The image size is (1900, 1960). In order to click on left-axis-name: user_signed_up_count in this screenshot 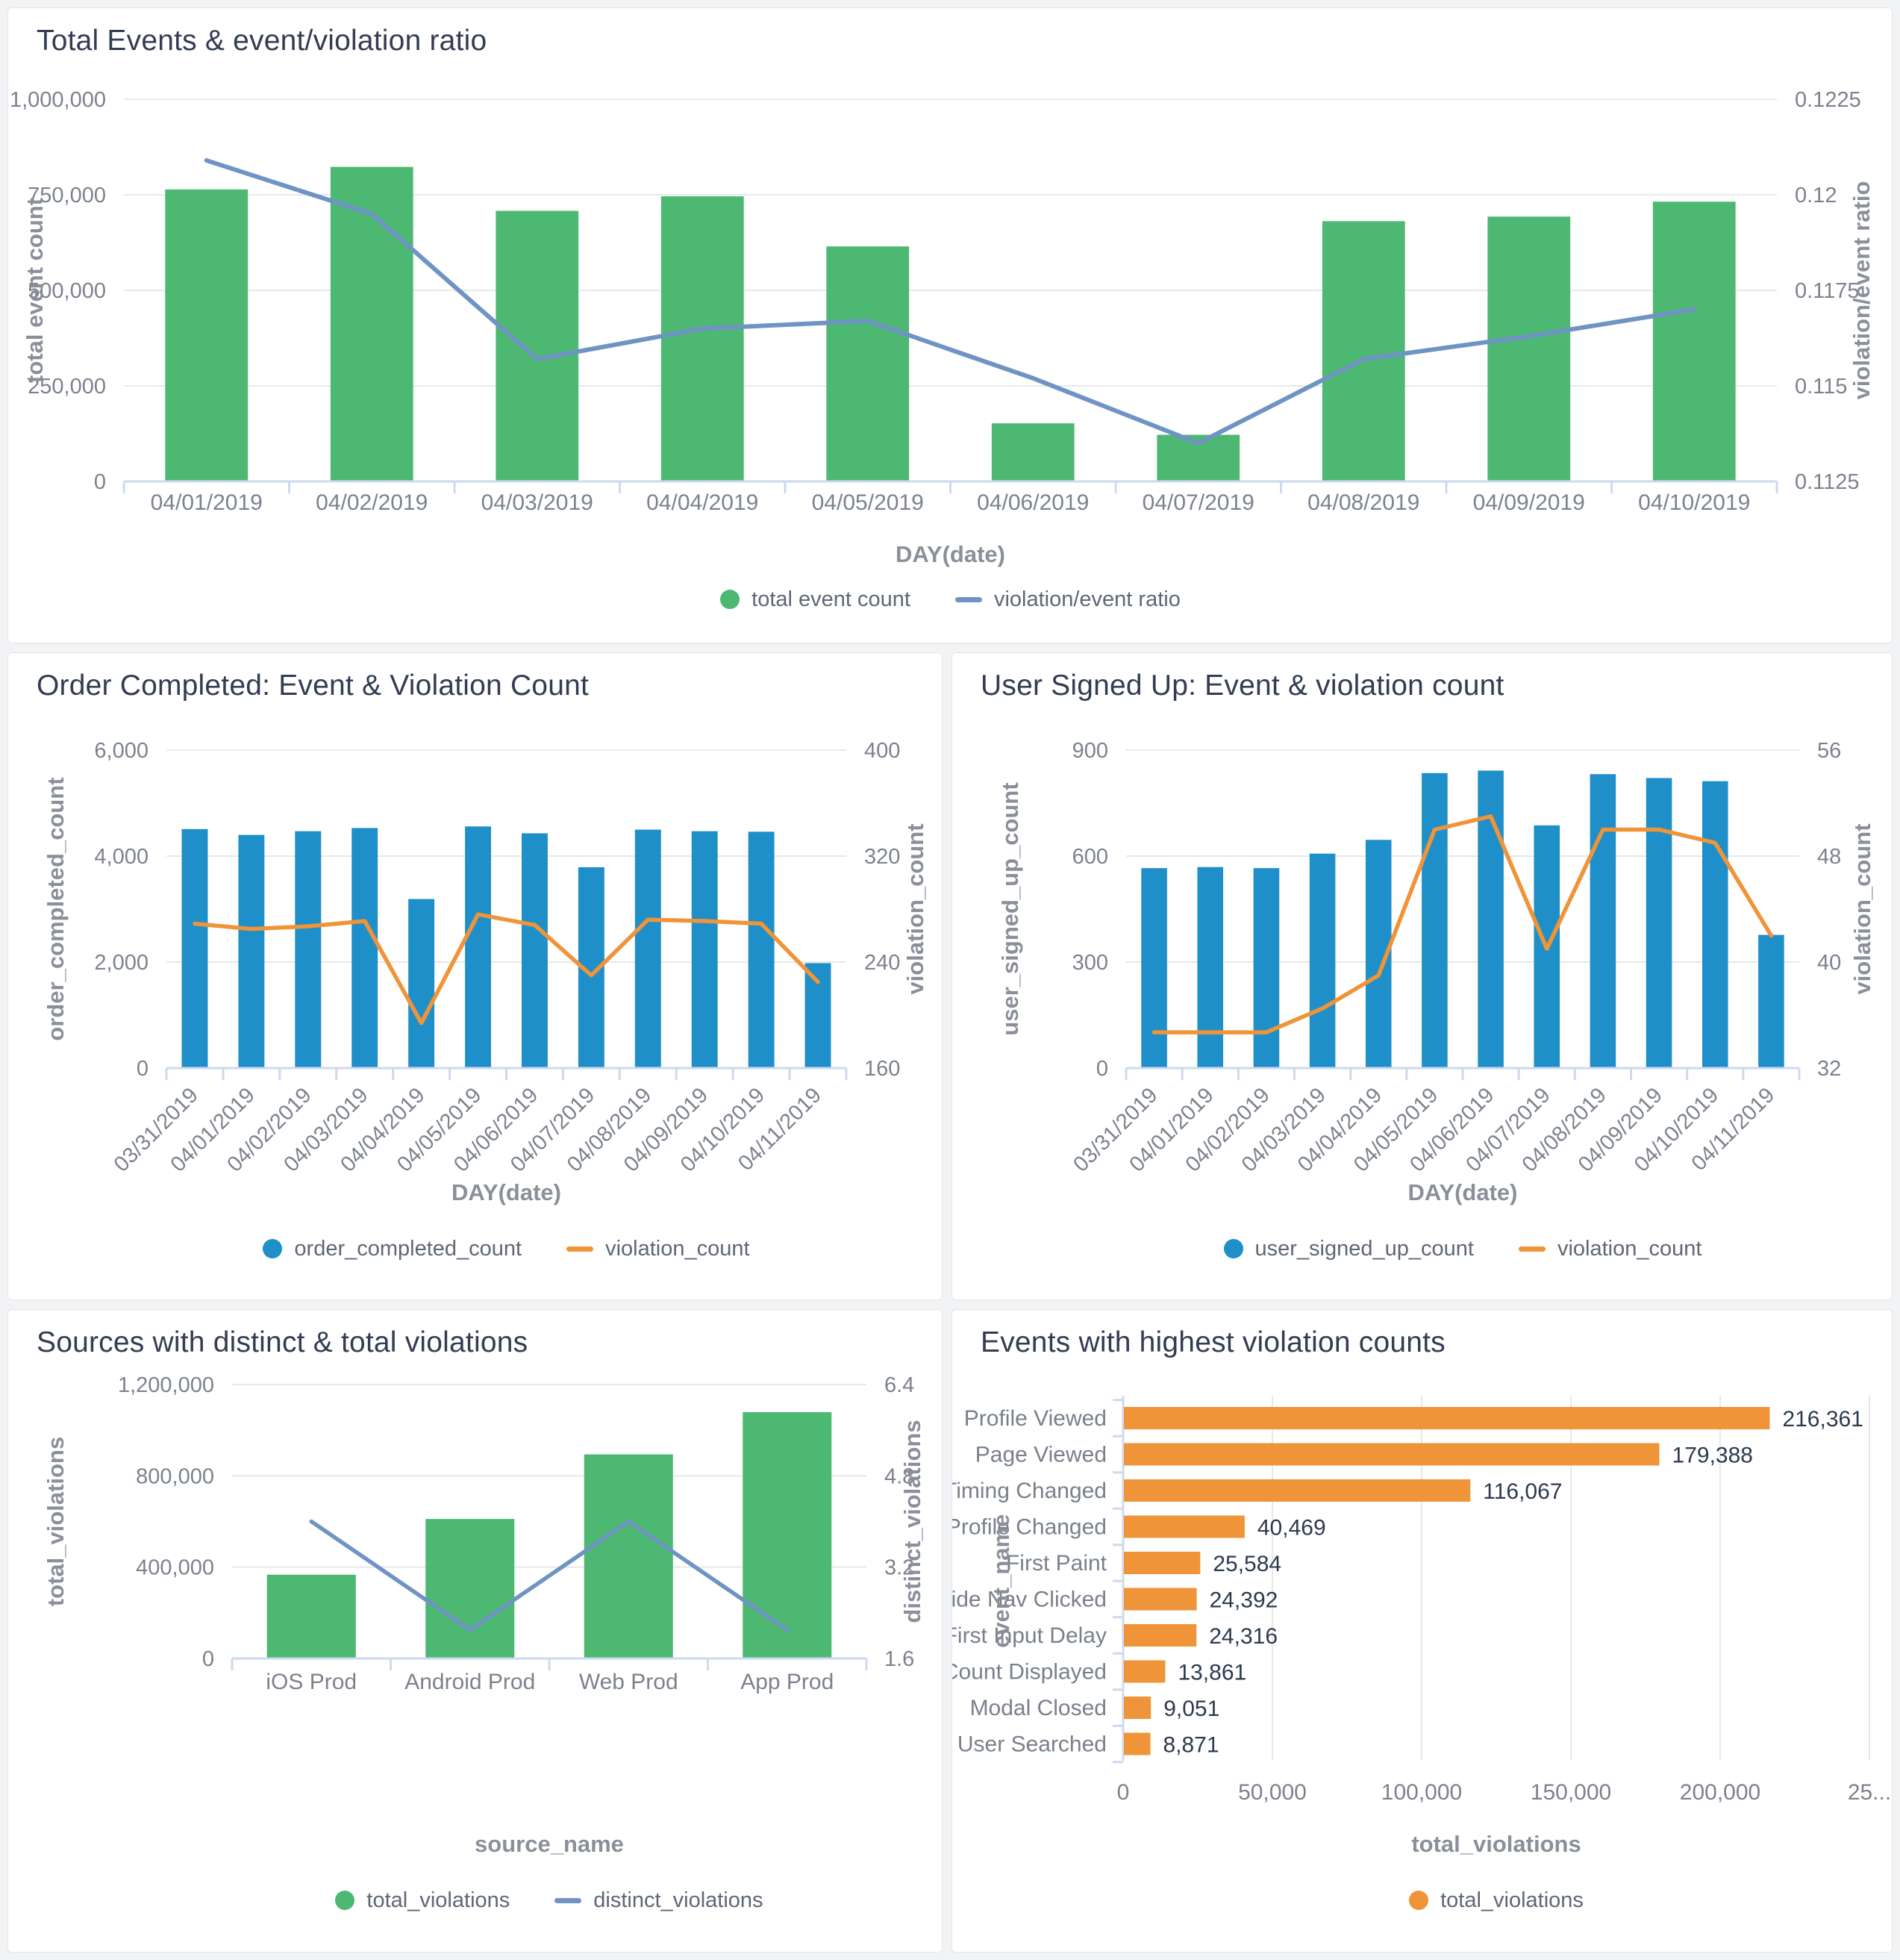, I will do `click(1010, 908)`.